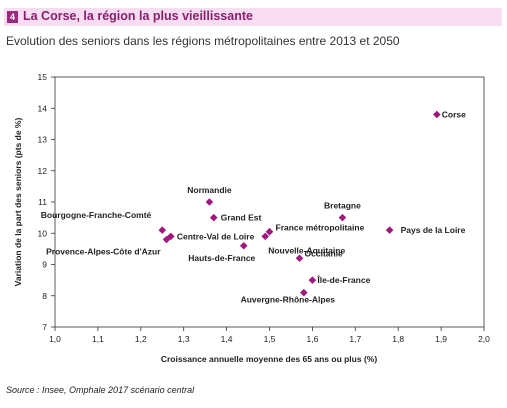 This screenshot has height=408, width=507. What do you see at coordinates (98, 339) in the screenshot?
I see `x-tick-label: 1,1` at bounding box center [98, 339].